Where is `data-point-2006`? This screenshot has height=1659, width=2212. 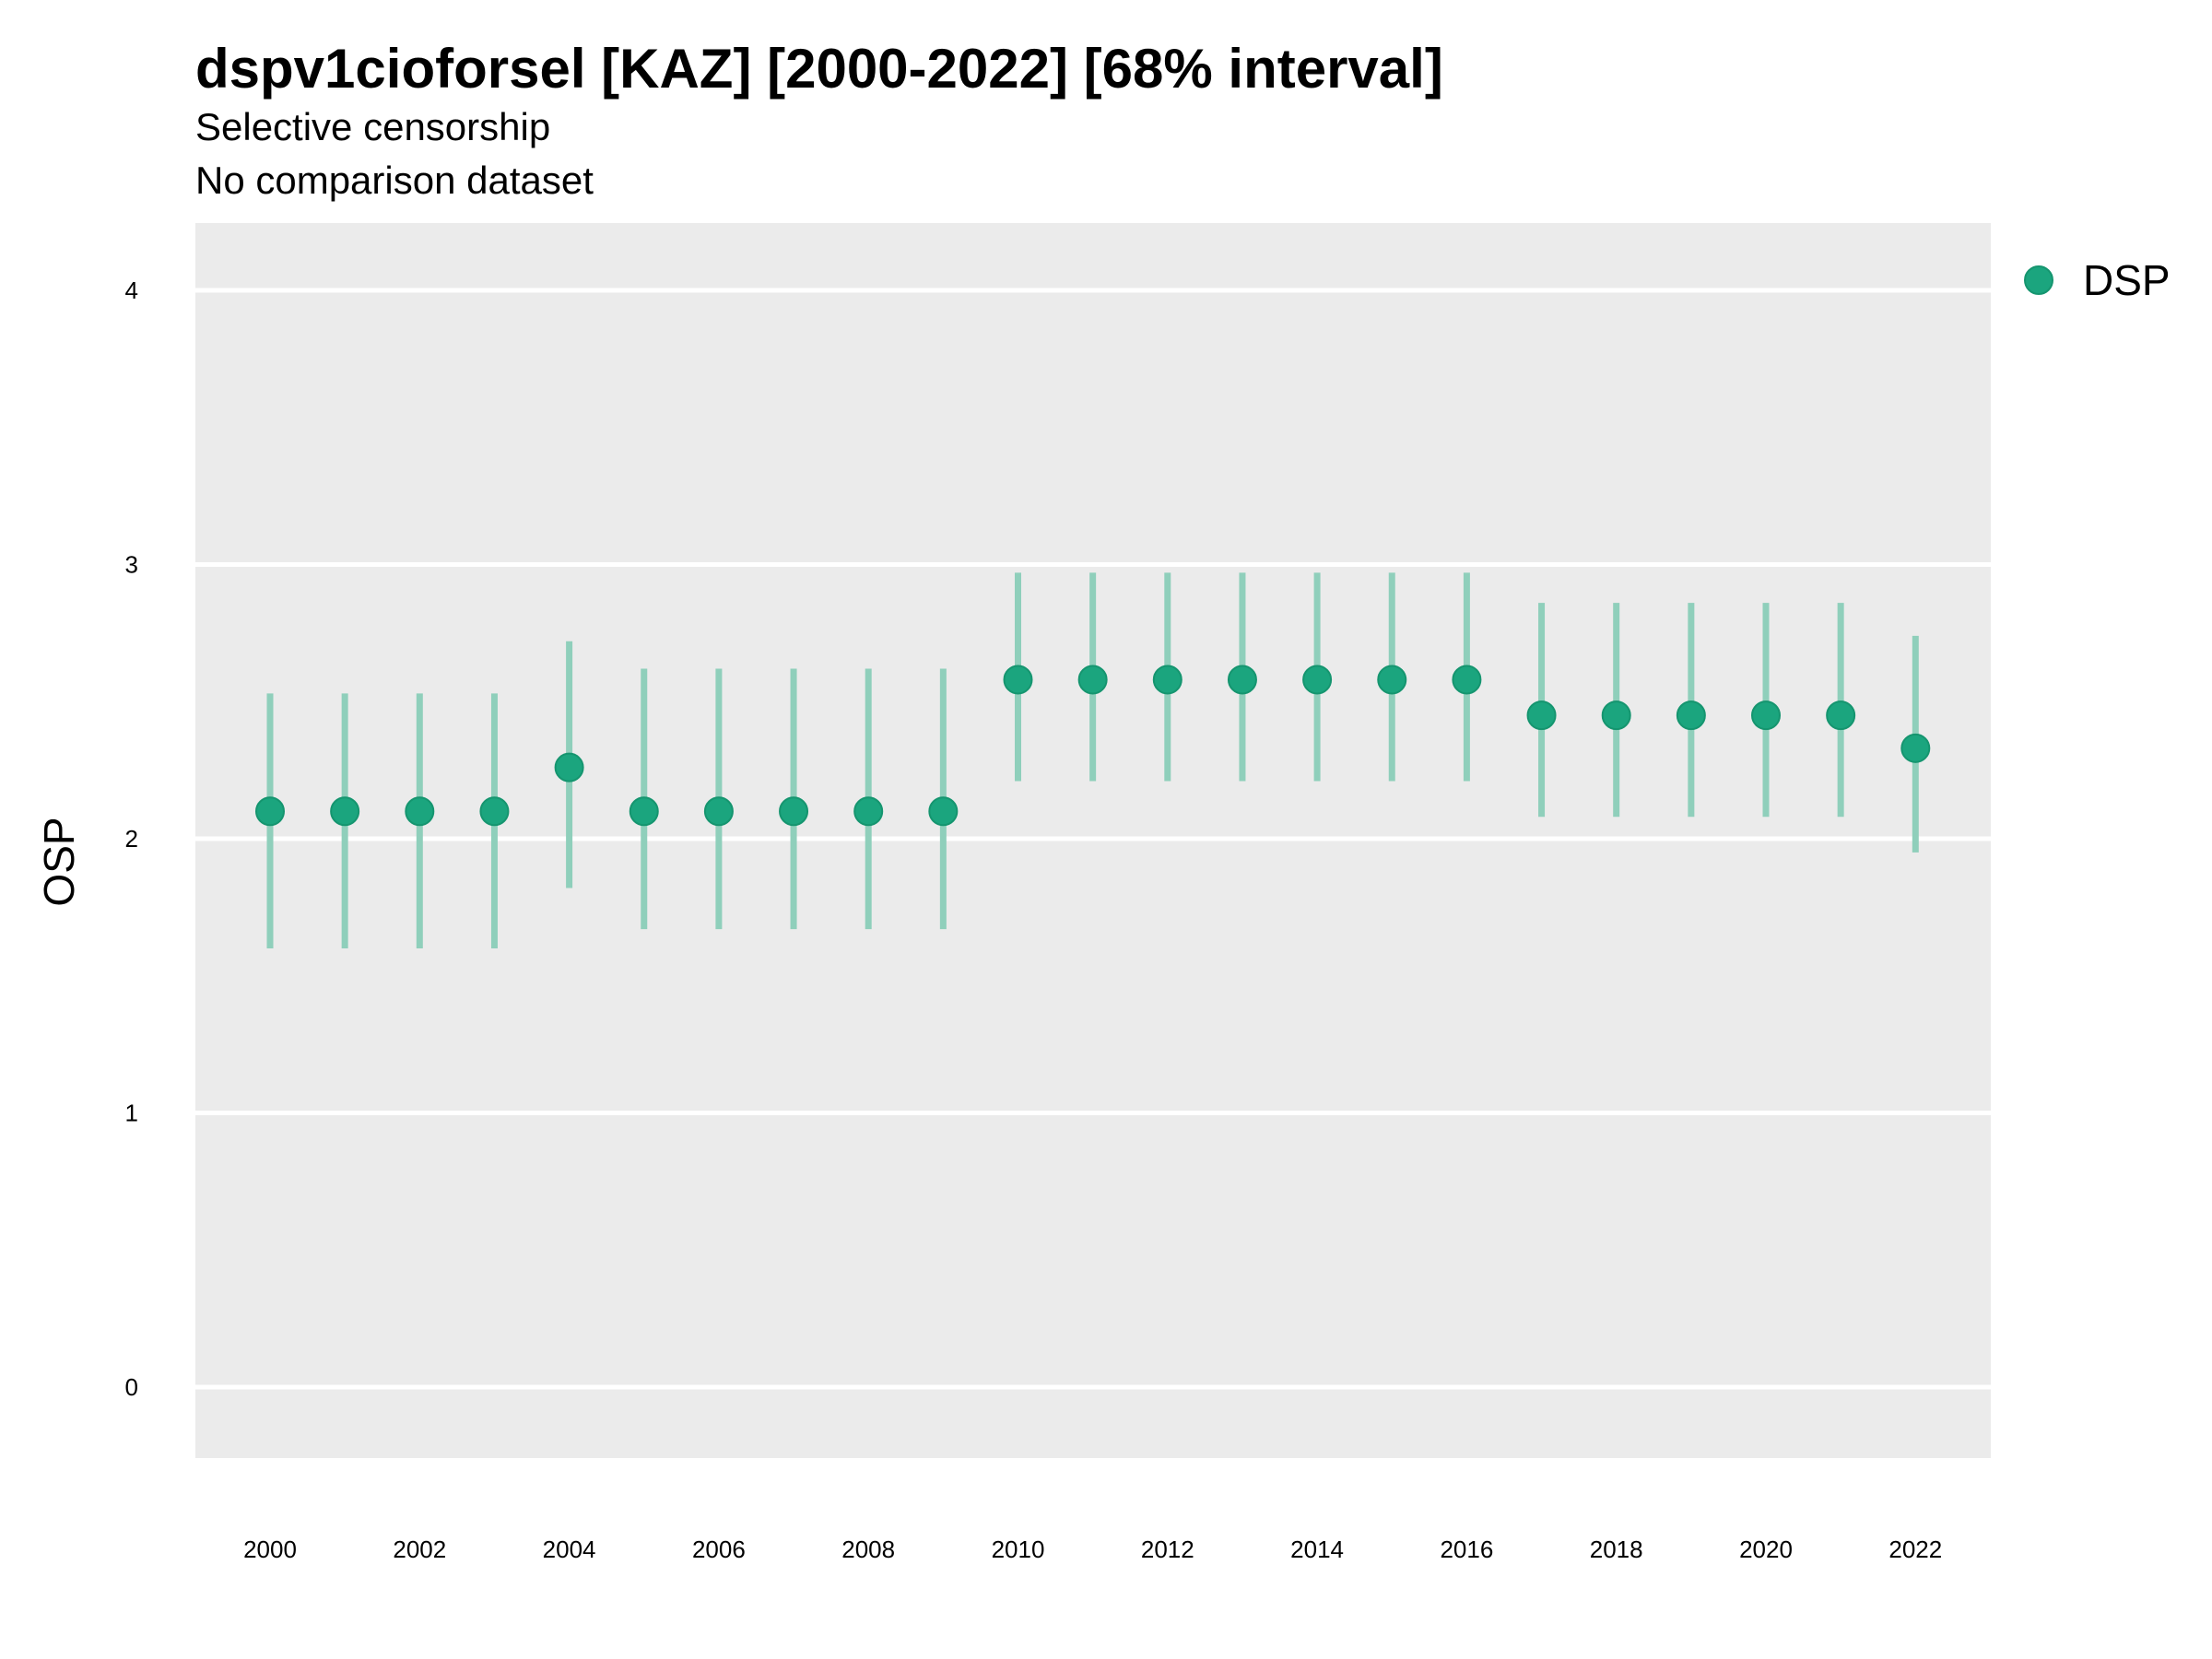
data-point-2006 is located at coordinates (718, 811).